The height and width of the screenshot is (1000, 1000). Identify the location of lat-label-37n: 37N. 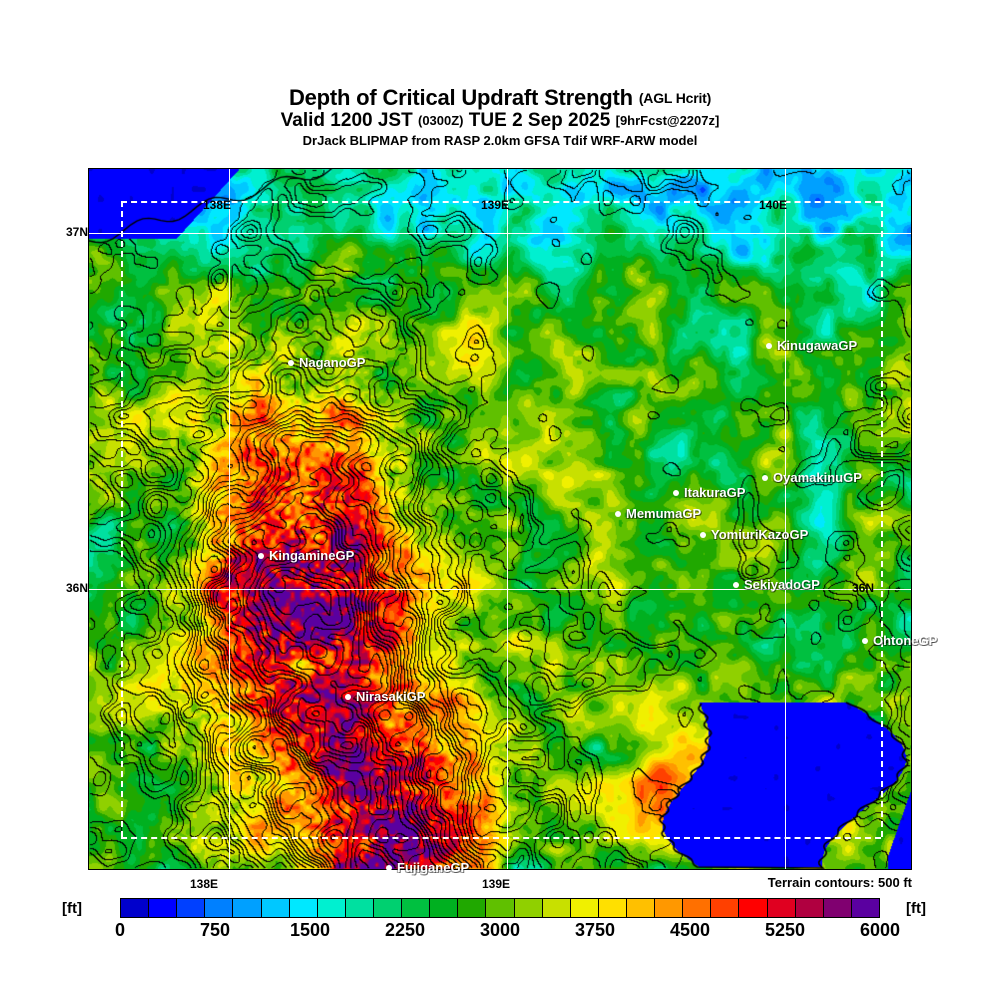
(77, 232).